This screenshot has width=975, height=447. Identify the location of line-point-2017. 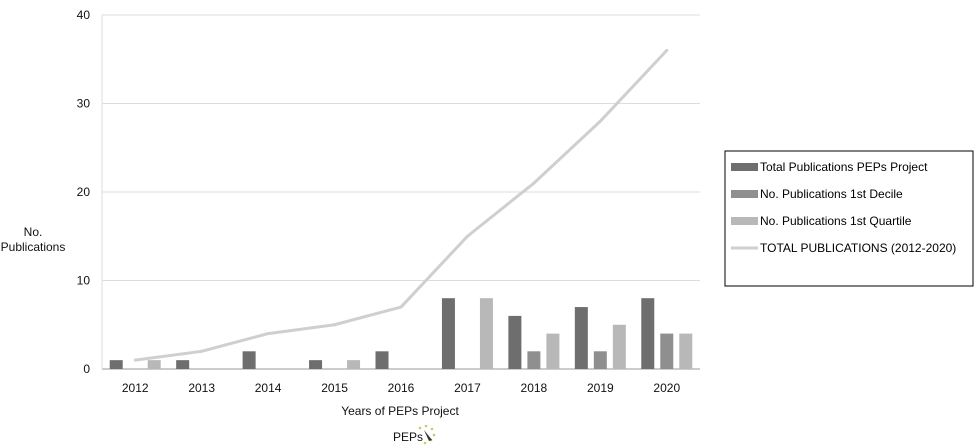
(467, 236).